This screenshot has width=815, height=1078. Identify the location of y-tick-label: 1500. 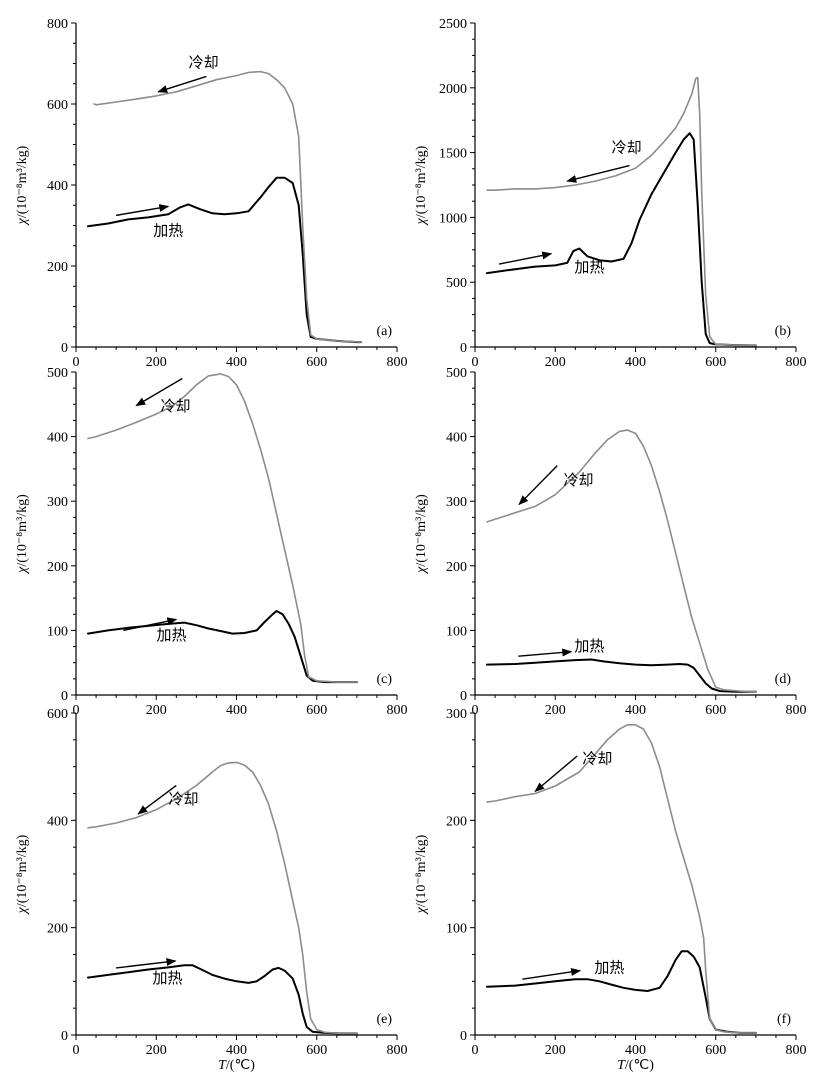
(453, 154).